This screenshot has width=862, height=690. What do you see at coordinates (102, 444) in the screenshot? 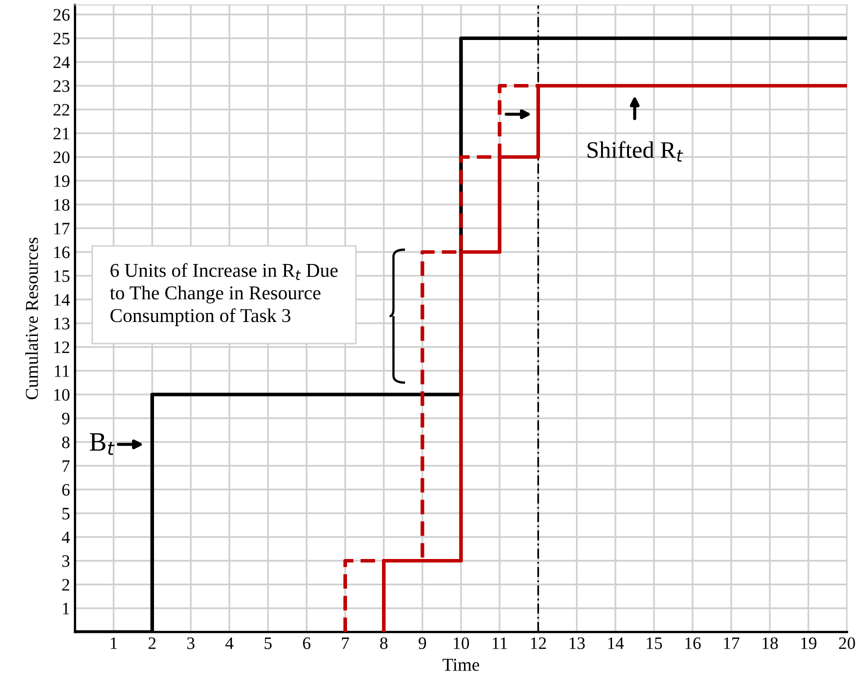
I see `annotation: B$_{t}$` at bounding box center [102, 444].